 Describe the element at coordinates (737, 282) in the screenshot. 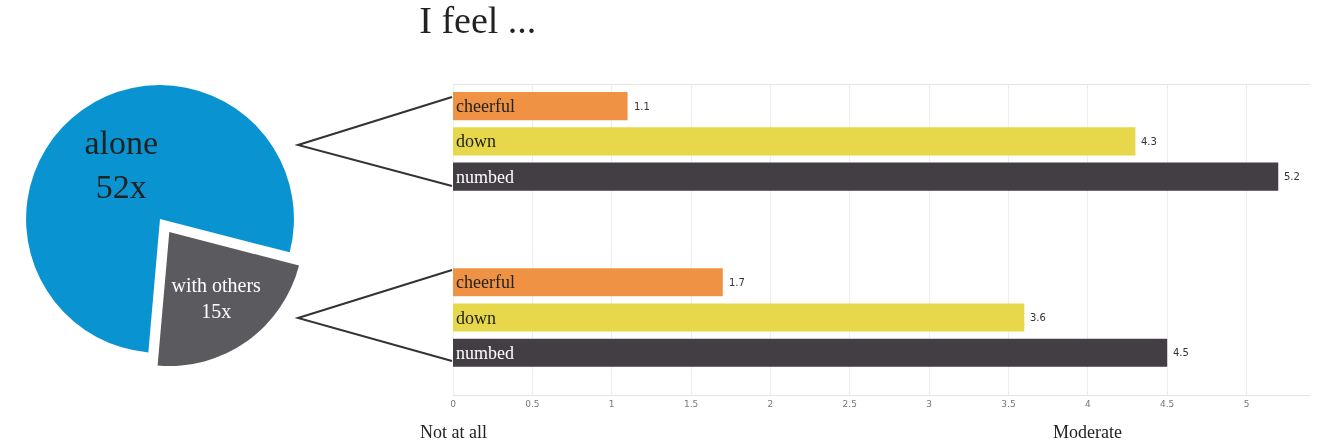

I see `data-label: 1.7` at that location.